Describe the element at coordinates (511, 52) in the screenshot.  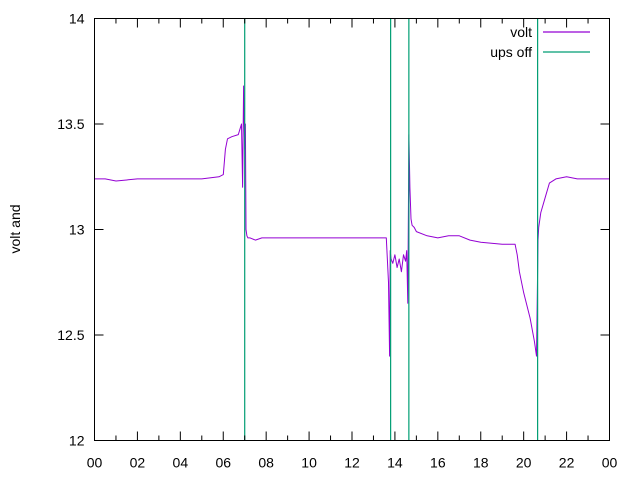
I see `legend-label: ups off` at that location.